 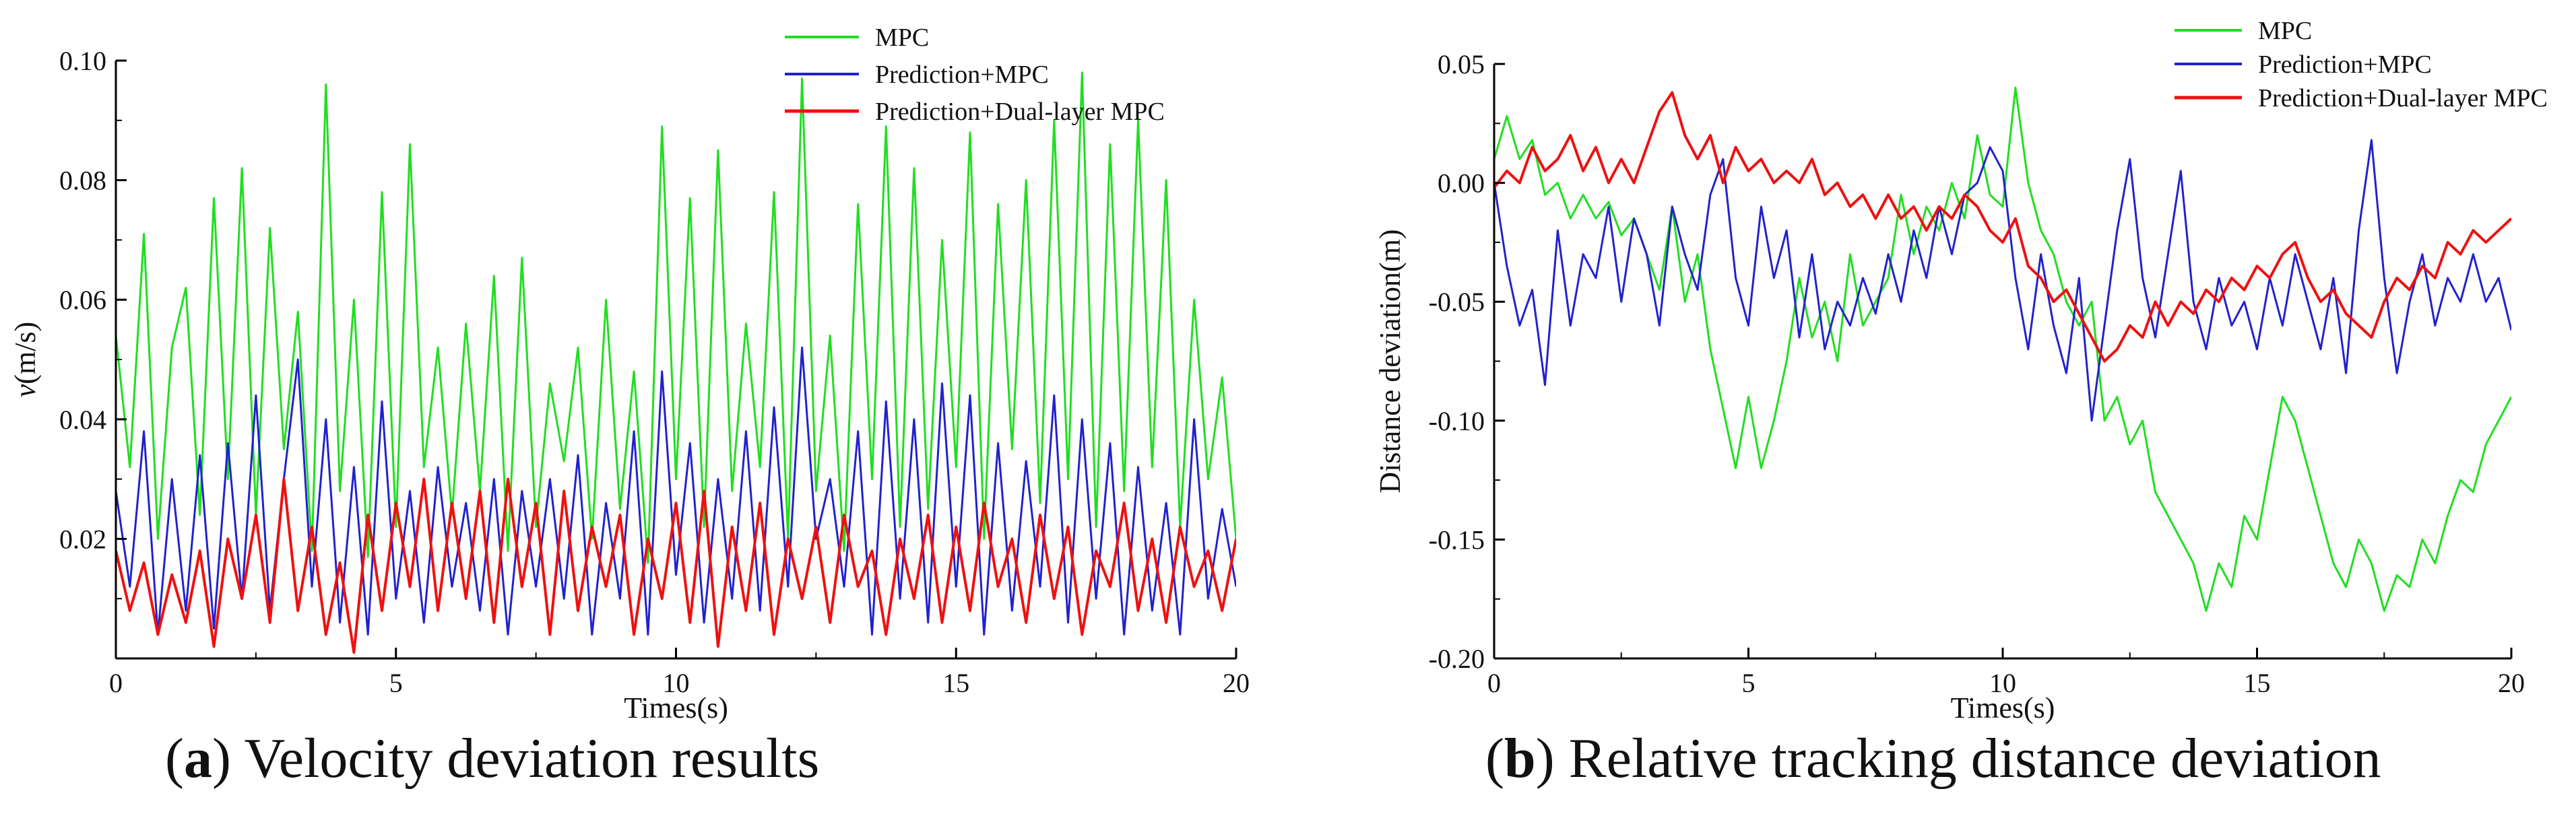 What do you see at coordinates (1461, 183) in the screenshot?
I see `y-tick-label: 0.00` at bounding box center [1461, 183].